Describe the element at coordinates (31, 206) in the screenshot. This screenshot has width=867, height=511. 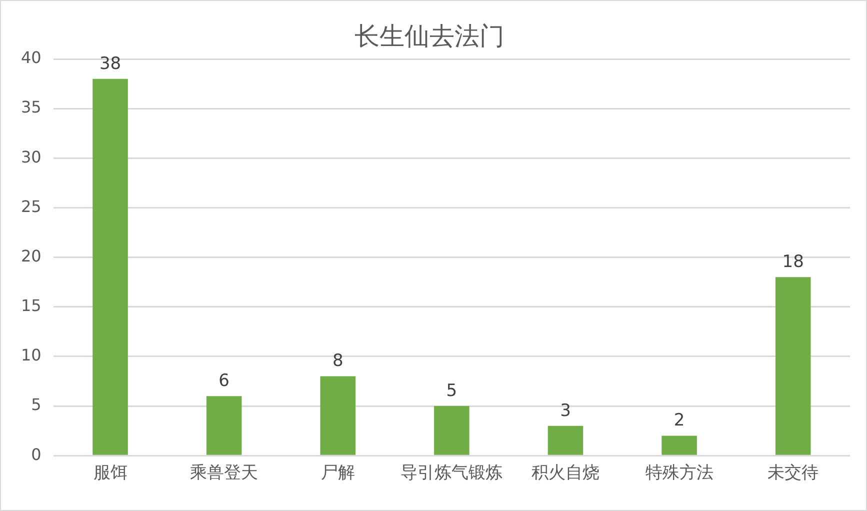
I see `y-tick-label: 25` at that location.